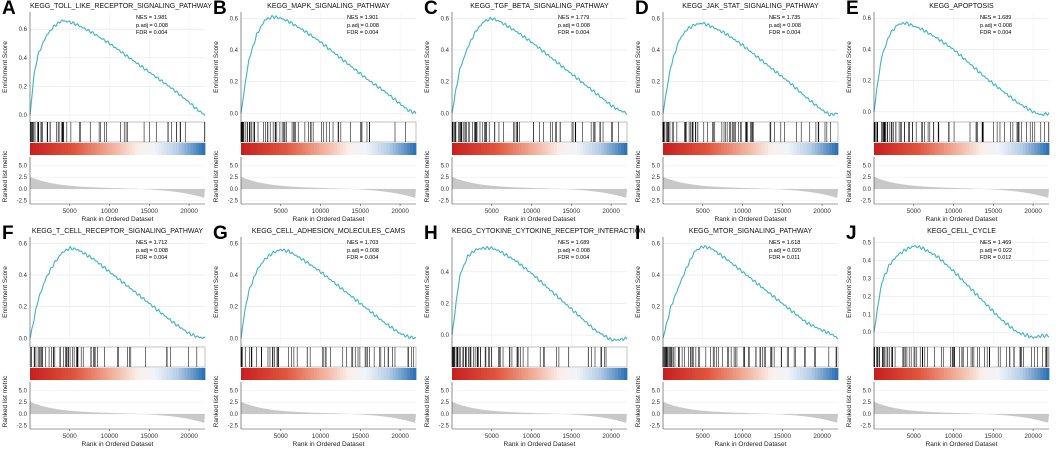 Image resolution: width=1059 pixels, height=451 pixels. Describe the element at coordinates (574, 243) in the screenshot. I see `stat-nes: NES = 1.689` at that location.